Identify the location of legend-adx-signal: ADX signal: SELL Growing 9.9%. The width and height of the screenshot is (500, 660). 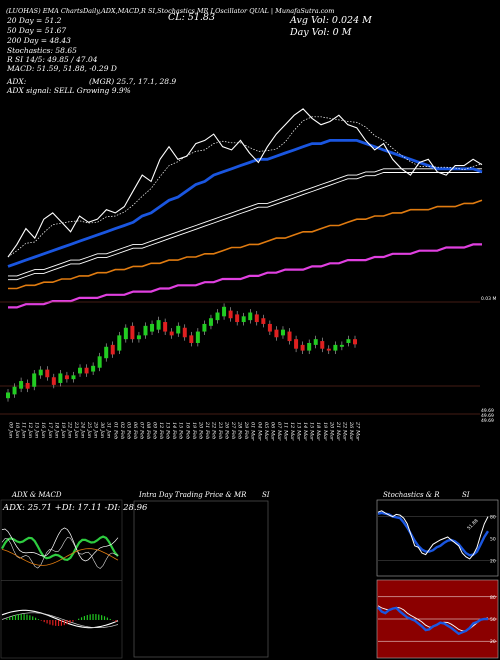
(68, 90).